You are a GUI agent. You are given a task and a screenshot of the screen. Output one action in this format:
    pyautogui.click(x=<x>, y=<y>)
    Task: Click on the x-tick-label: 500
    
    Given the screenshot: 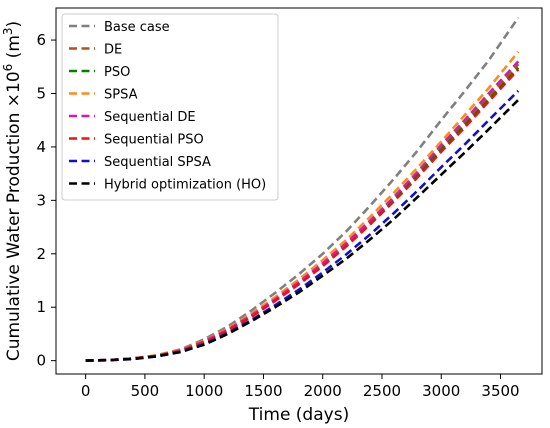 What is the action you would take?
    pyautogui.click(x=145, y=391)
    